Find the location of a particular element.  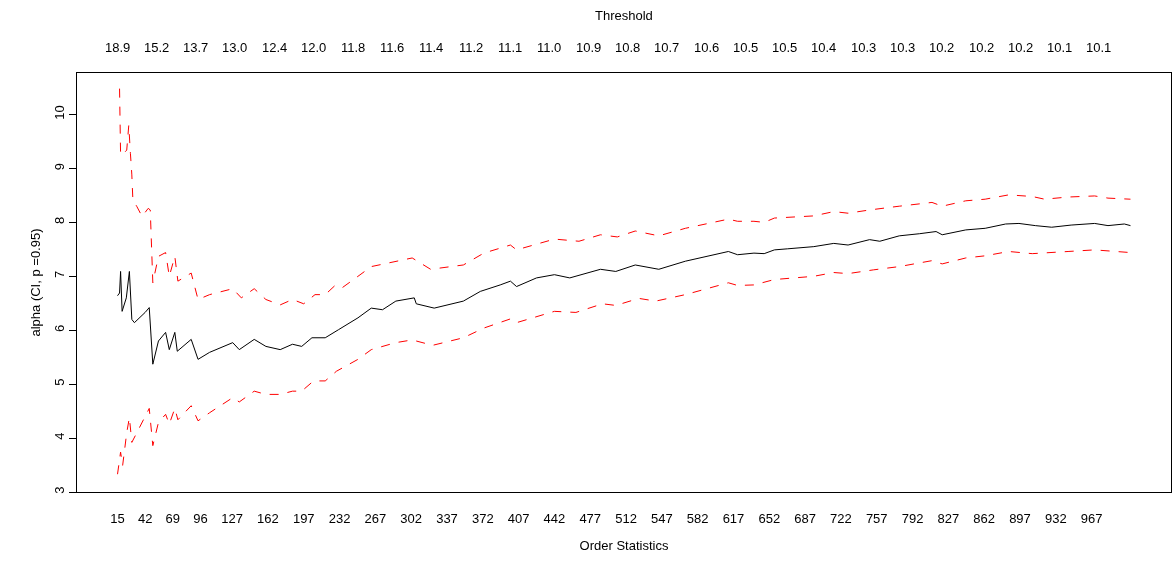

x-tick-label: 582 is located at coordinates (697, 518).